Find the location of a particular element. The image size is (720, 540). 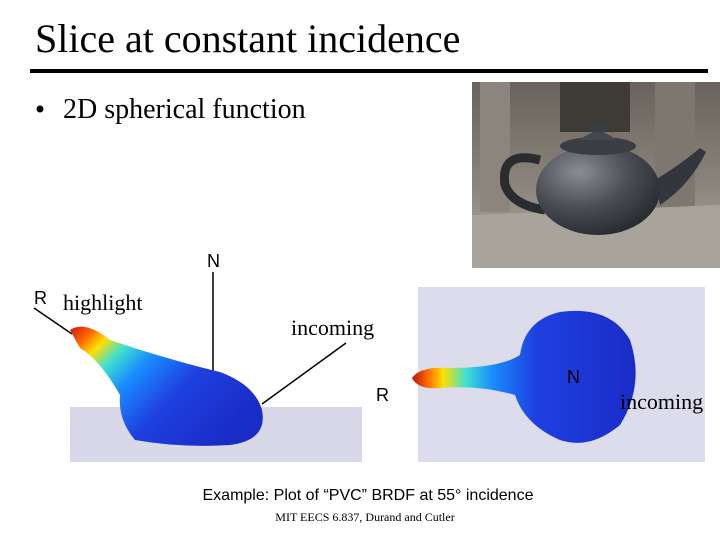

teapot-image is located at coordinates (596, 175).